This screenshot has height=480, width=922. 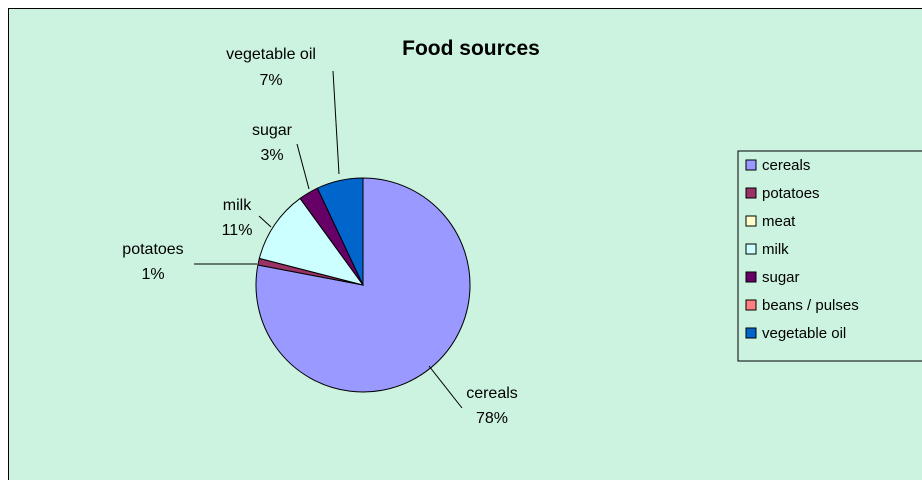 I want to click on legend-label-sugar: sugar, so click(x=781, y=277).